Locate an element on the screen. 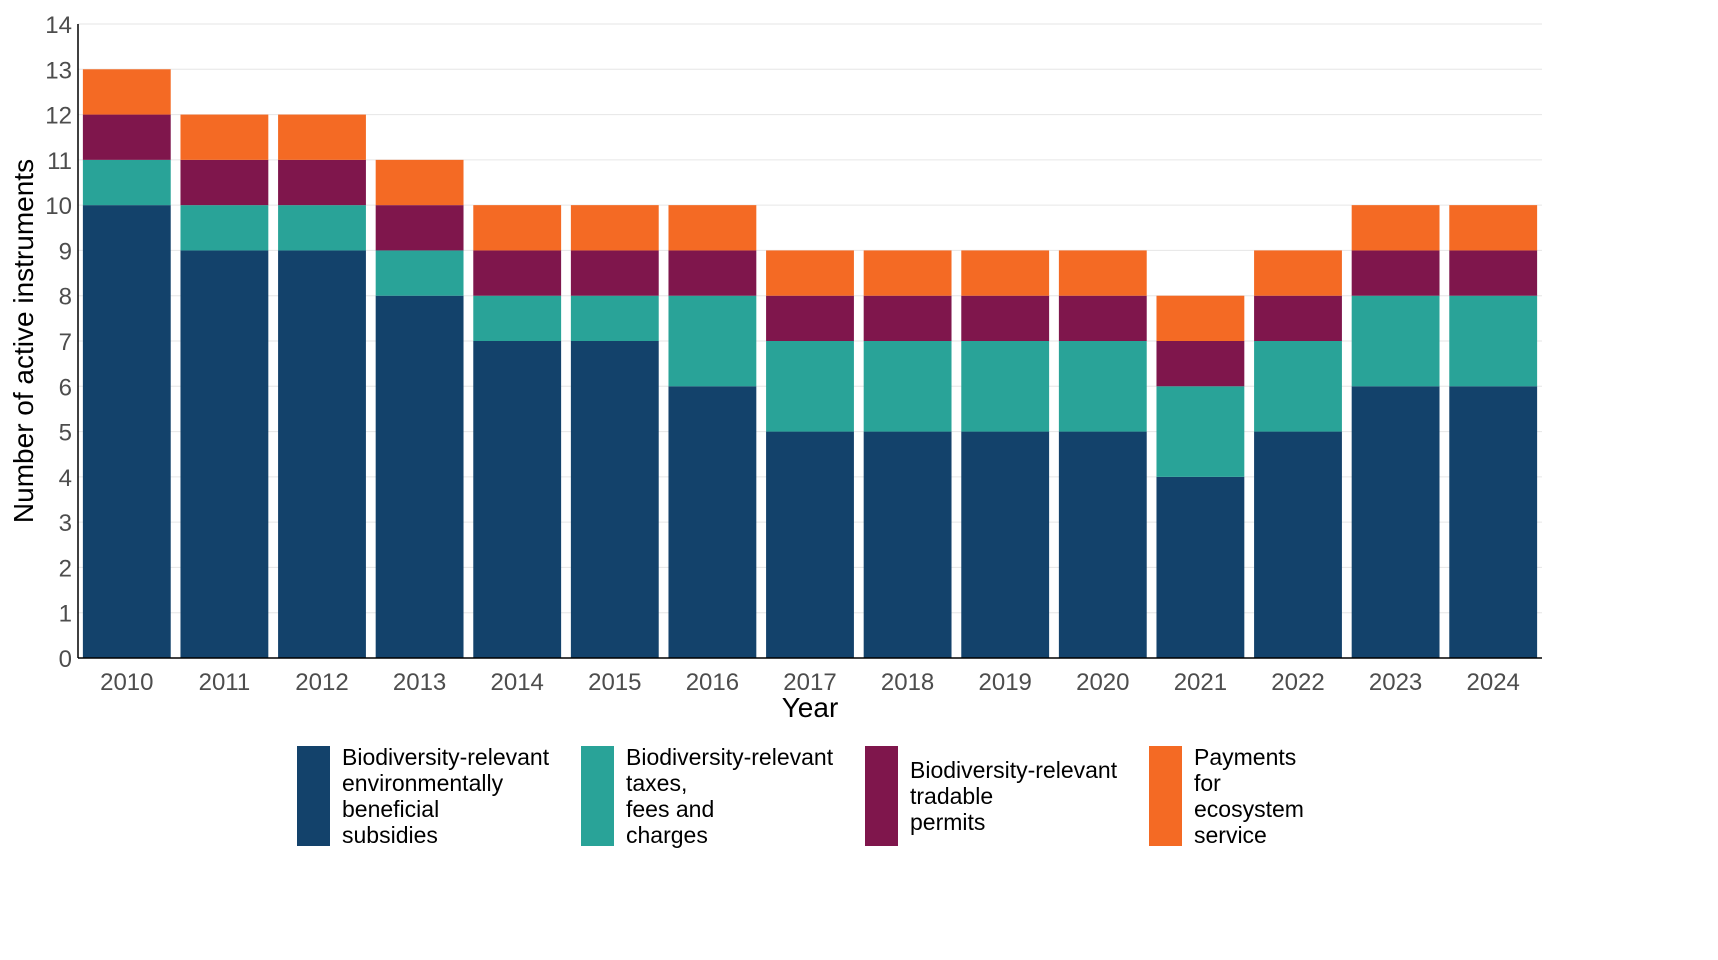 The width and height of the screenshot is (1718, 960). x-tick-label: 2022 is located at coordinates (1297, 682).